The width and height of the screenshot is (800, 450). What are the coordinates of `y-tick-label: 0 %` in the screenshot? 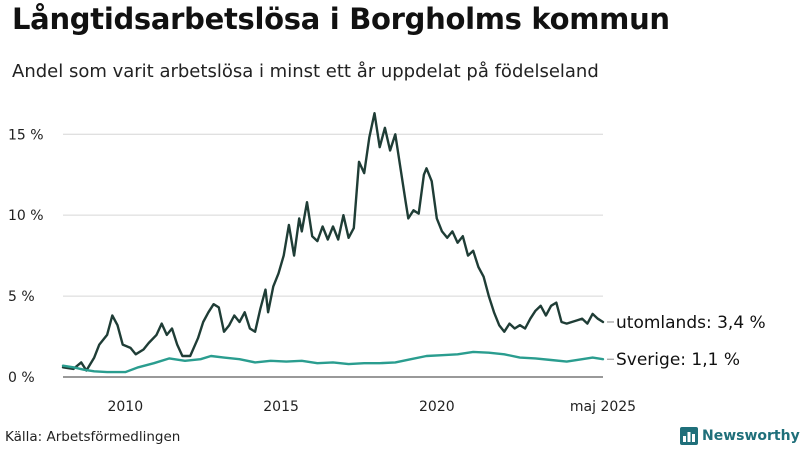 It's located at (21, 378).